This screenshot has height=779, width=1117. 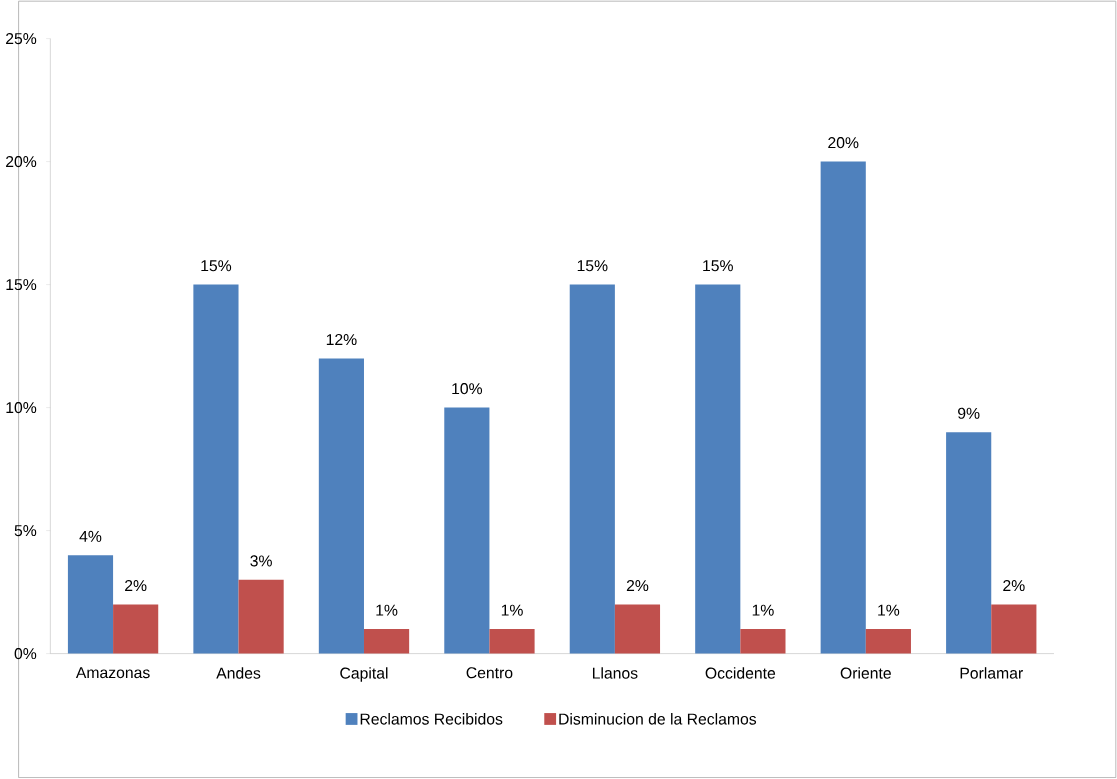 What do you see at coordinates (658, 719) in the screenshot?
I see `legend-label: Disminucion de la Reclamos` at bounding box center [658, 719].